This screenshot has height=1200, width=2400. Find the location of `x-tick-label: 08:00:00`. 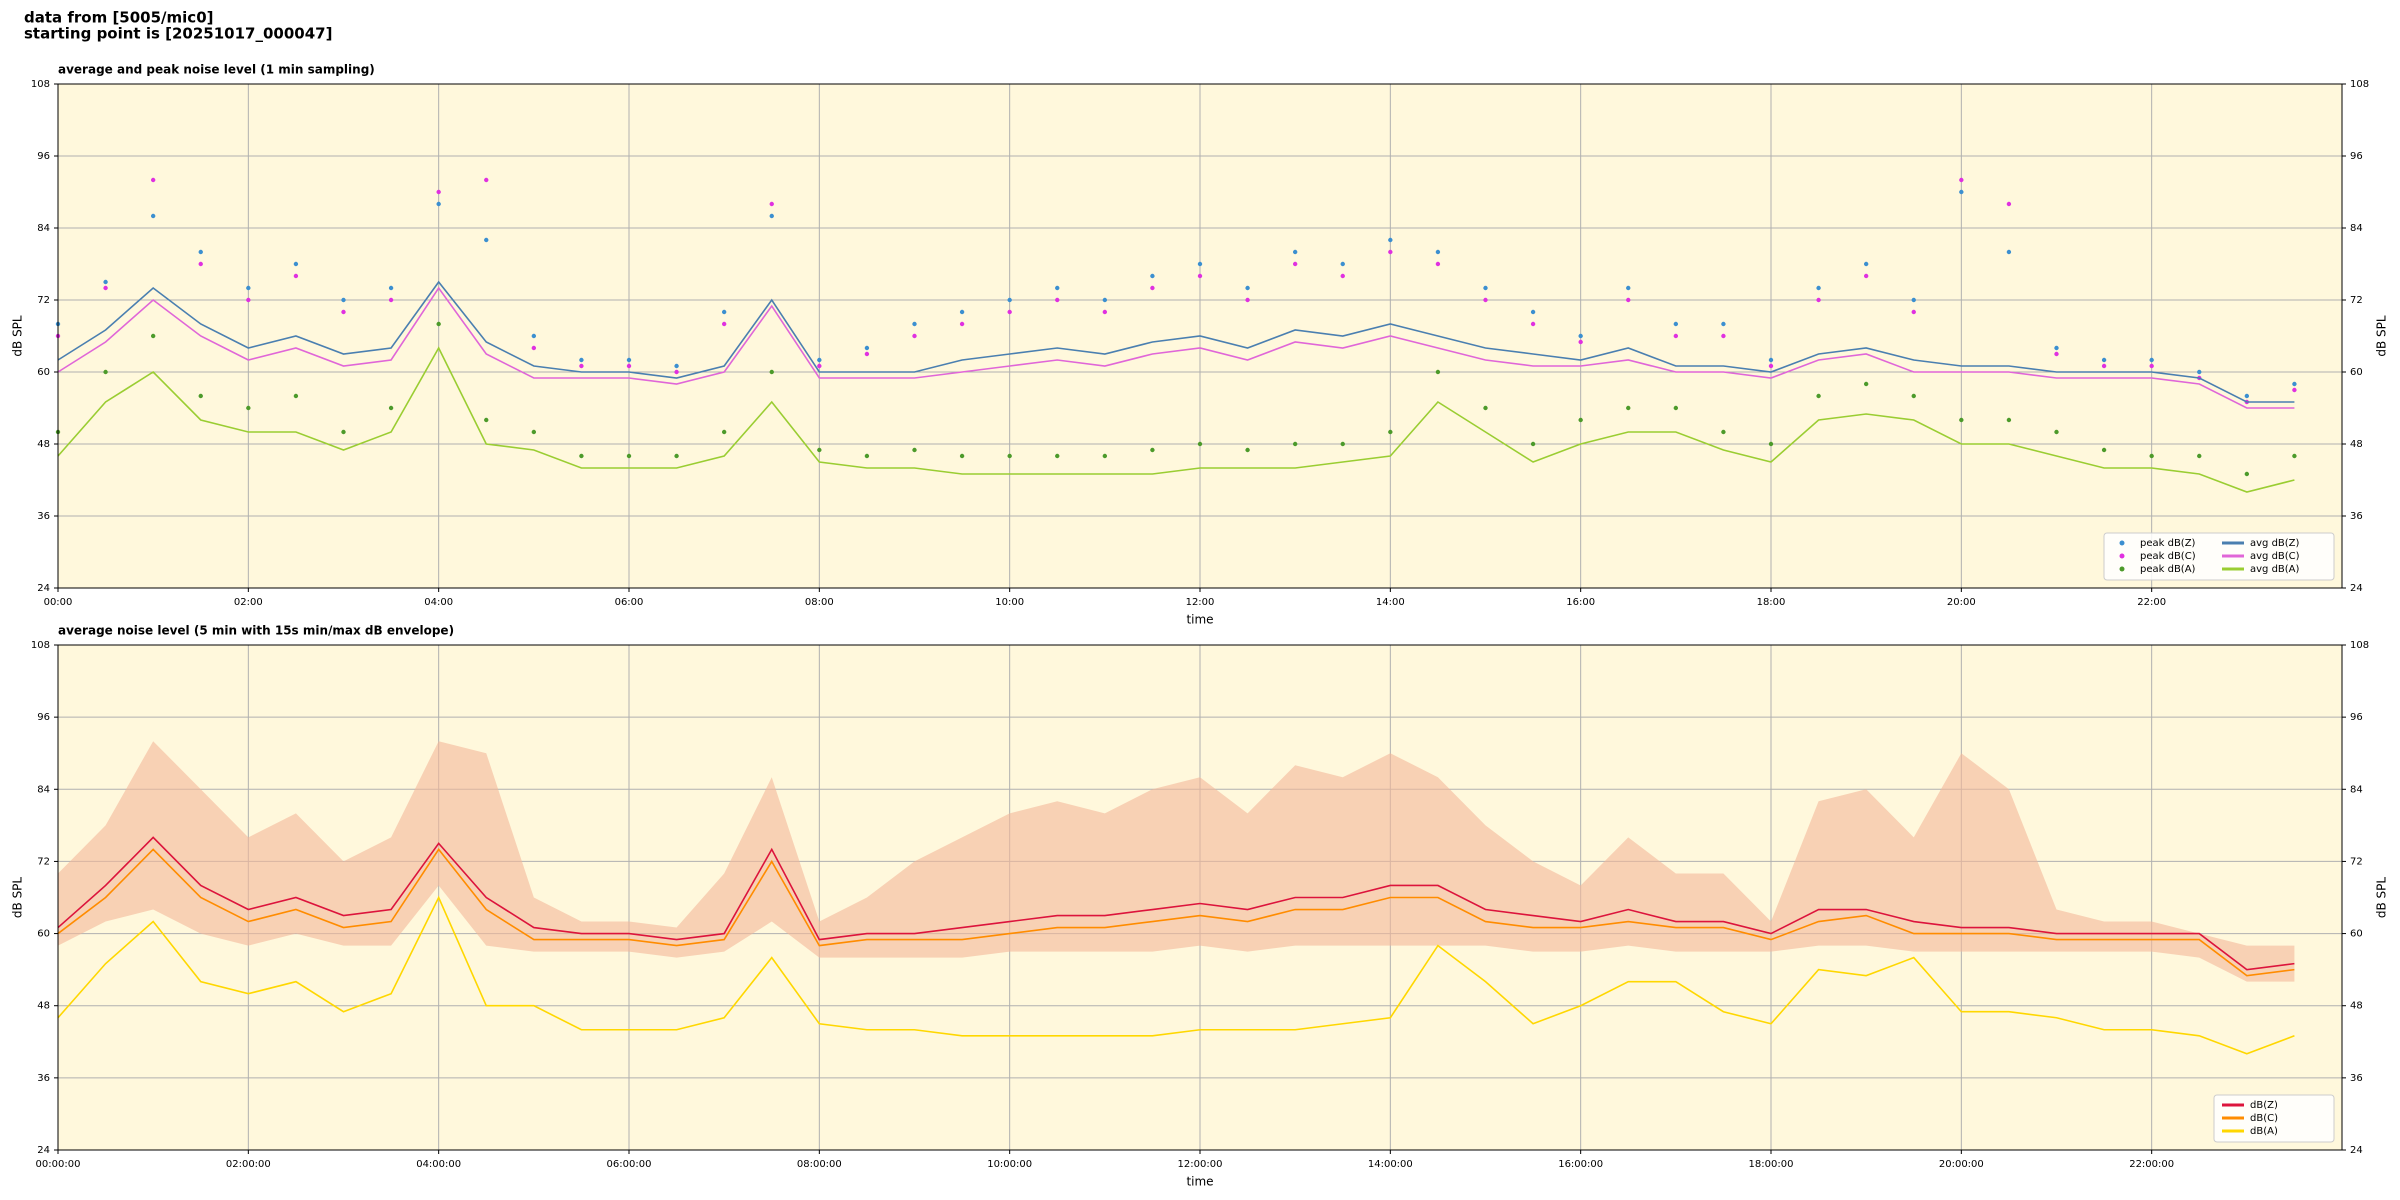

x-tick-label: 08:00:00 is located at coordinates (819, 1164).